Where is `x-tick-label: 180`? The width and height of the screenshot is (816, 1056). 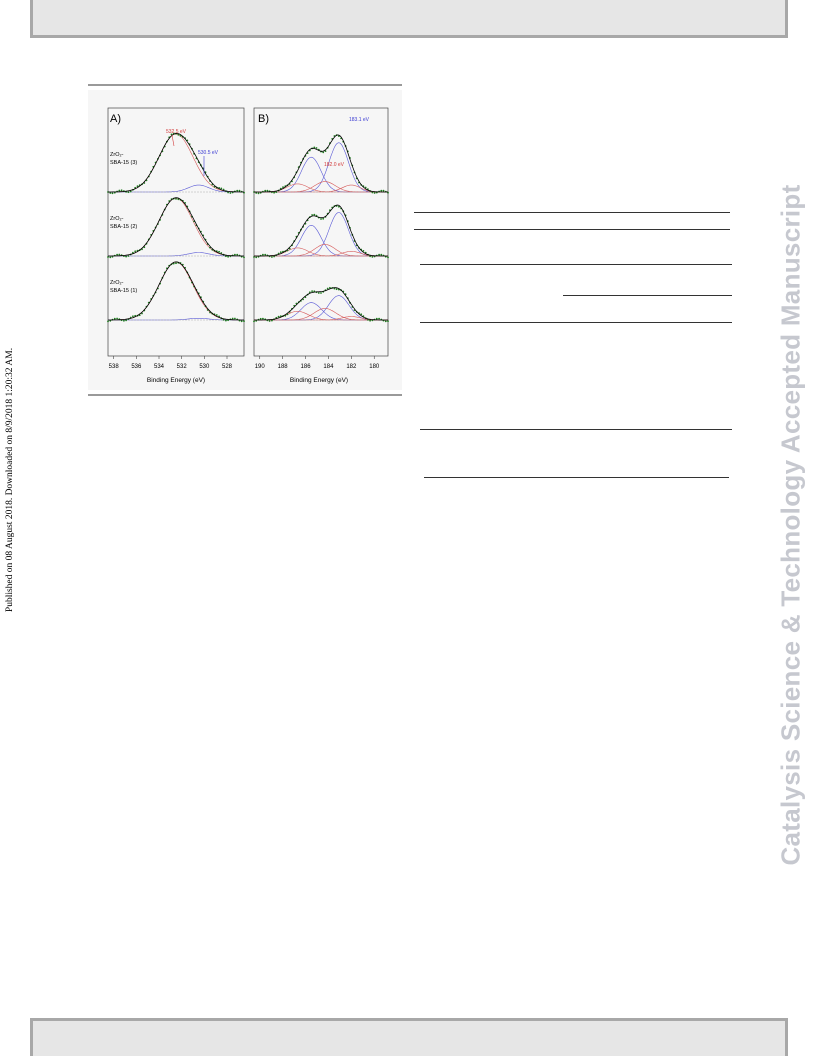
x-tick-label: 180 is located at coordinates (374, 367).